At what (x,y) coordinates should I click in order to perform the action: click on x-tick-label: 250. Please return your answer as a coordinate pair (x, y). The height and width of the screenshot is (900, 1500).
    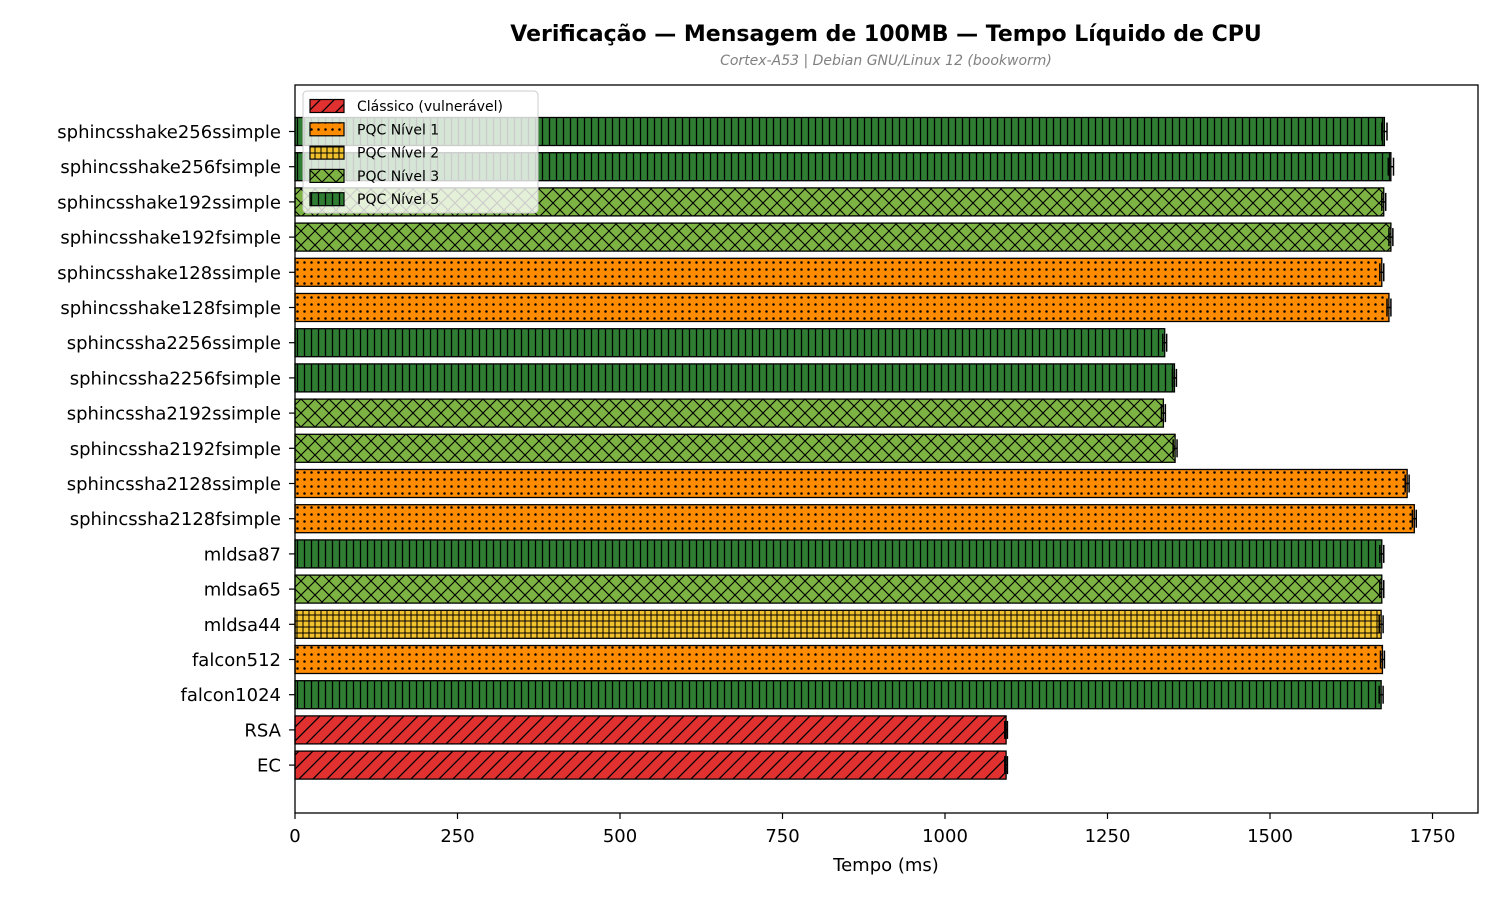
    Looking at the image, I should click on (457, 836).